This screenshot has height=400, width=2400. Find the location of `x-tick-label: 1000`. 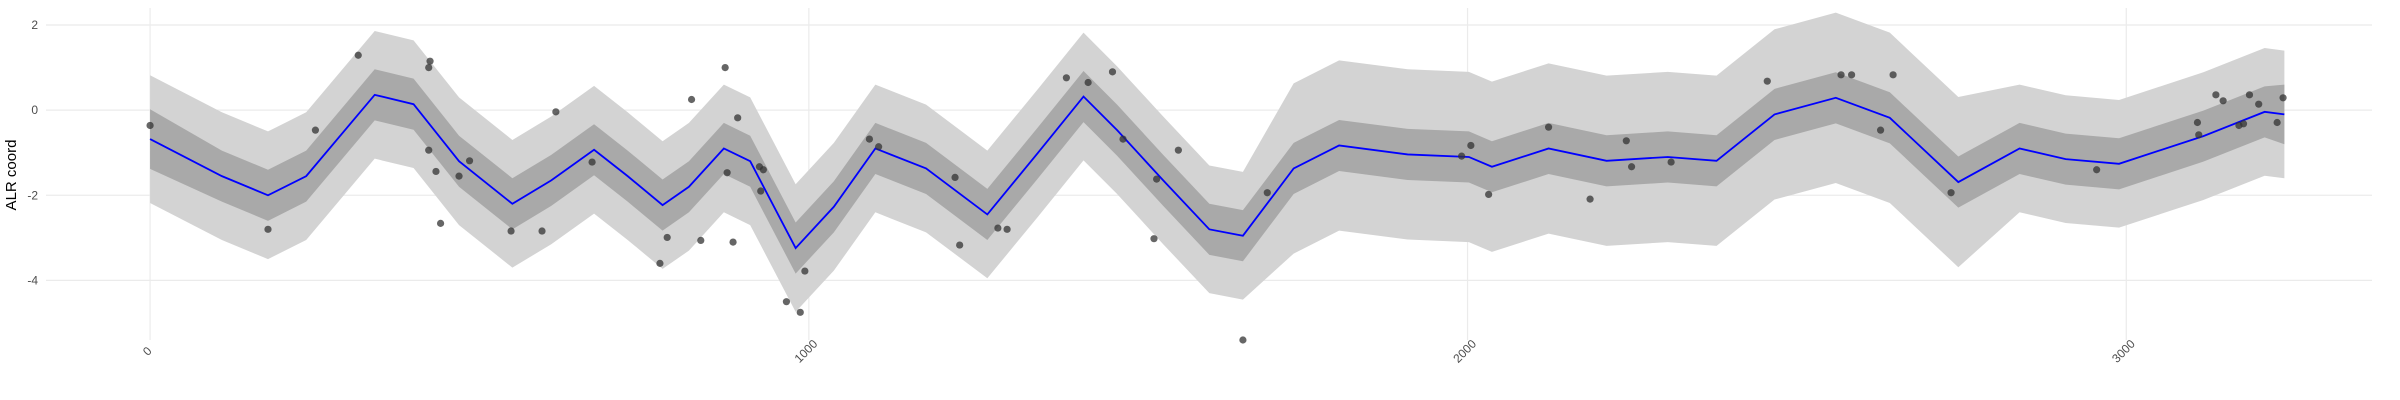

x-tick-label: 1000 is located at coordinates (806, 351).